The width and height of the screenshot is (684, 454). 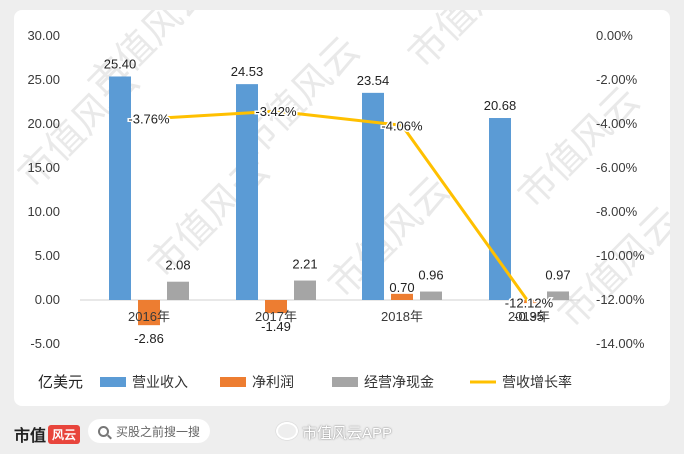 What do you see at coordinates (399, 382) in the screenshot?
I see `legend-label-经营净现金: 经营净现金` at bounding box center [399, 382].